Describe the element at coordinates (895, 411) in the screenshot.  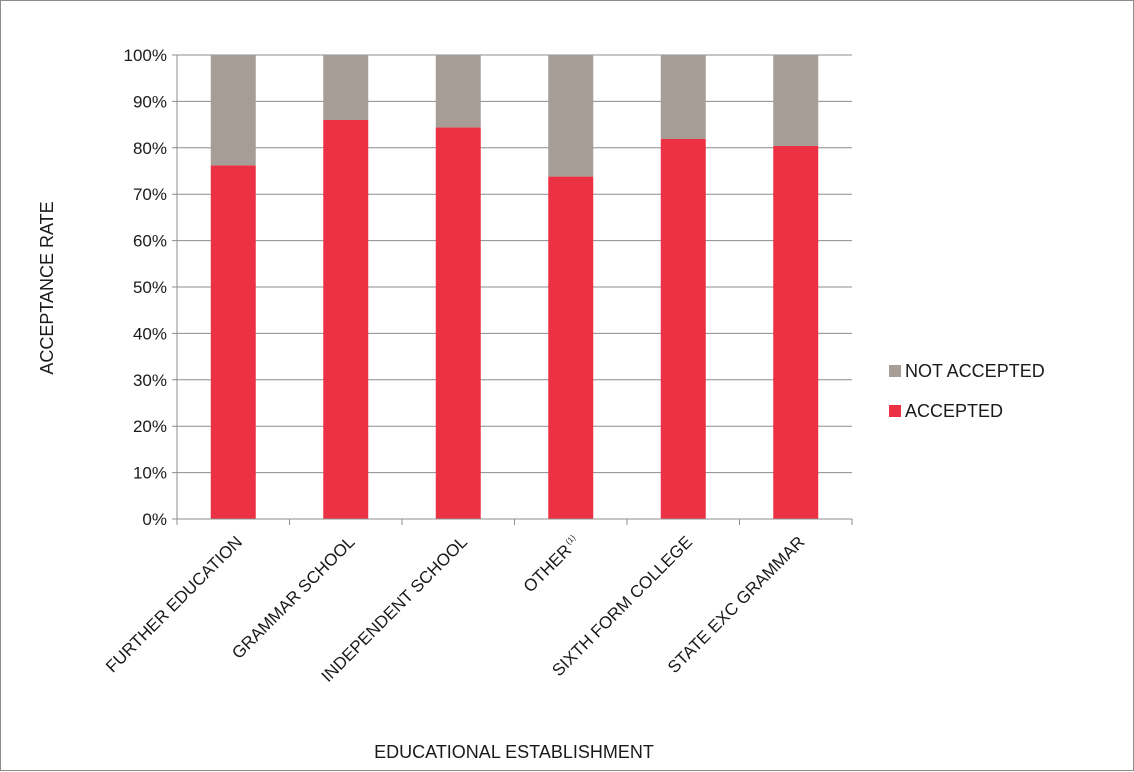
I see `legend-swatch-accepted` at that location.